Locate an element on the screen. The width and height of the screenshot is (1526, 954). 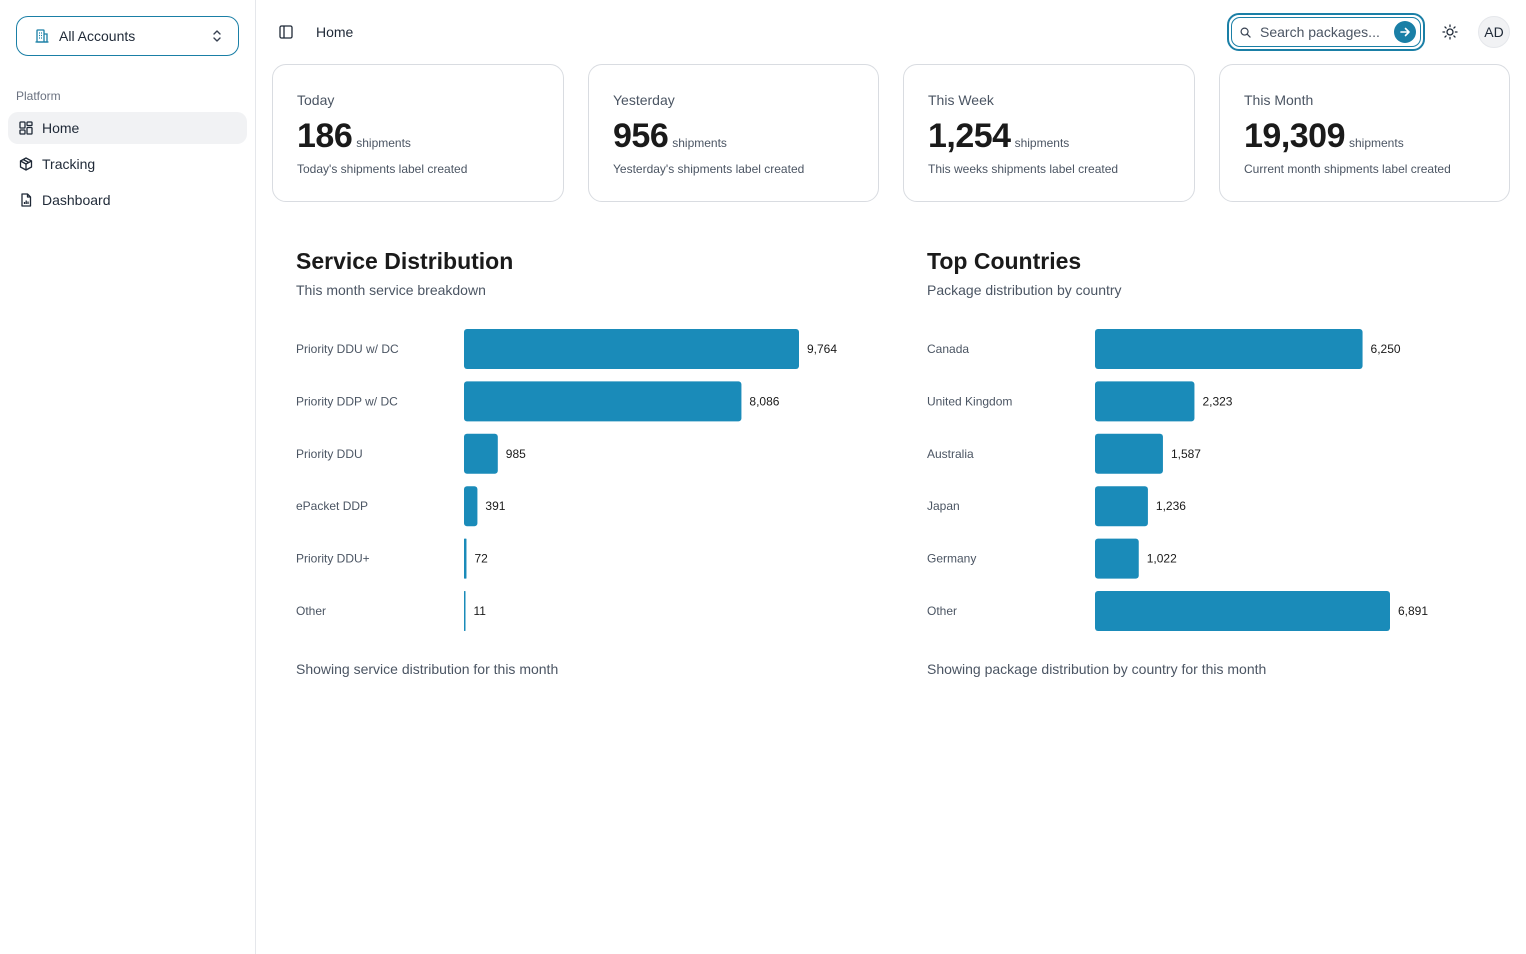
stat-card-value: 956 is located at coordinates (641, 136).